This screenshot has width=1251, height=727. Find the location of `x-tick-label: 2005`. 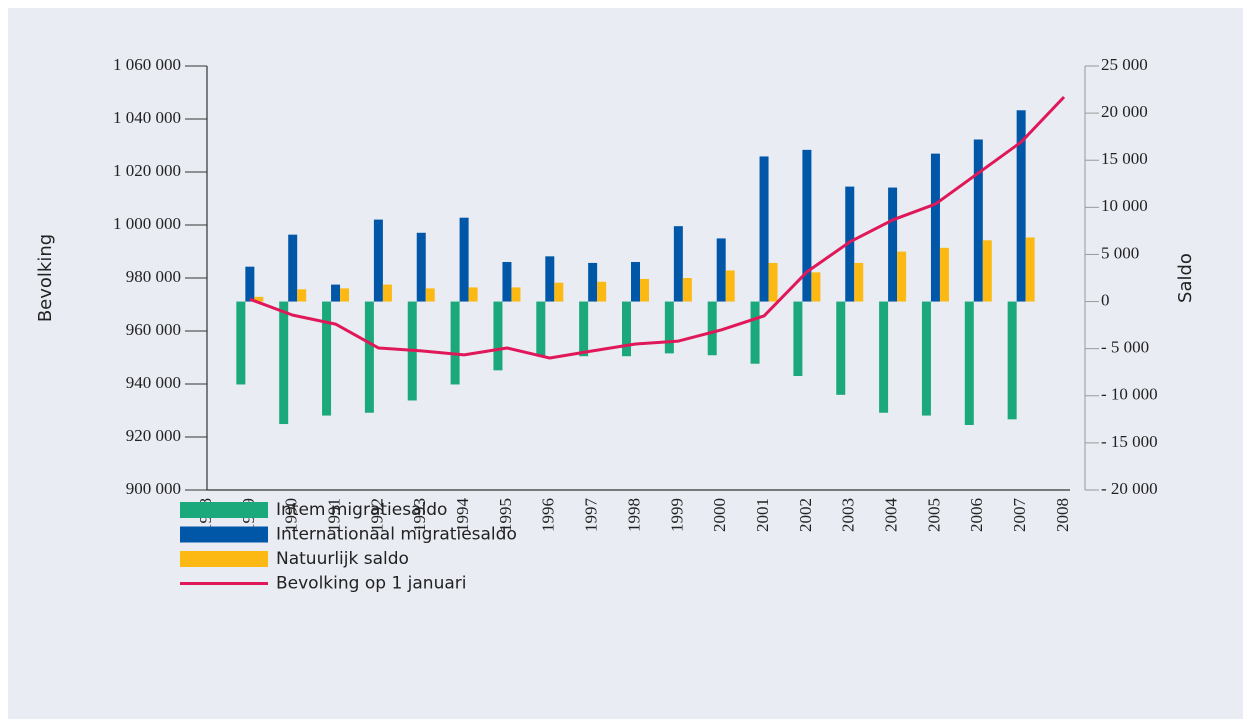

x-tick-label: 2005 is located at coordinates (933, 515).